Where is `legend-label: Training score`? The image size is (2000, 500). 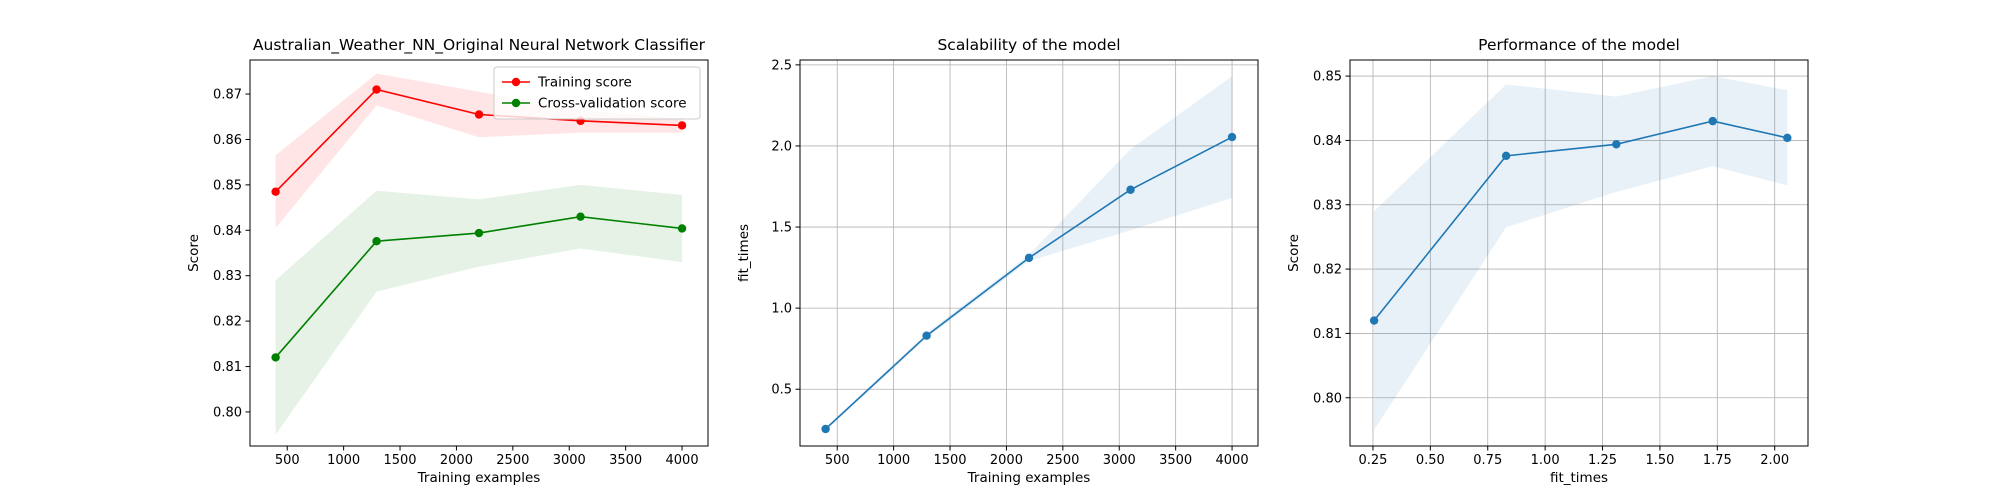
legend-label: Training score is located at coordinates (584, 83).